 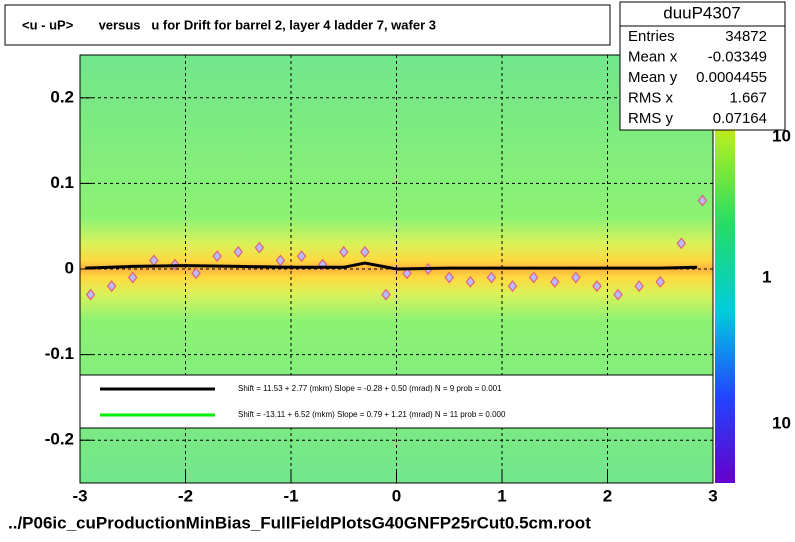 I want to click on stats-title: duuP4307, so click(x=702, y=12).